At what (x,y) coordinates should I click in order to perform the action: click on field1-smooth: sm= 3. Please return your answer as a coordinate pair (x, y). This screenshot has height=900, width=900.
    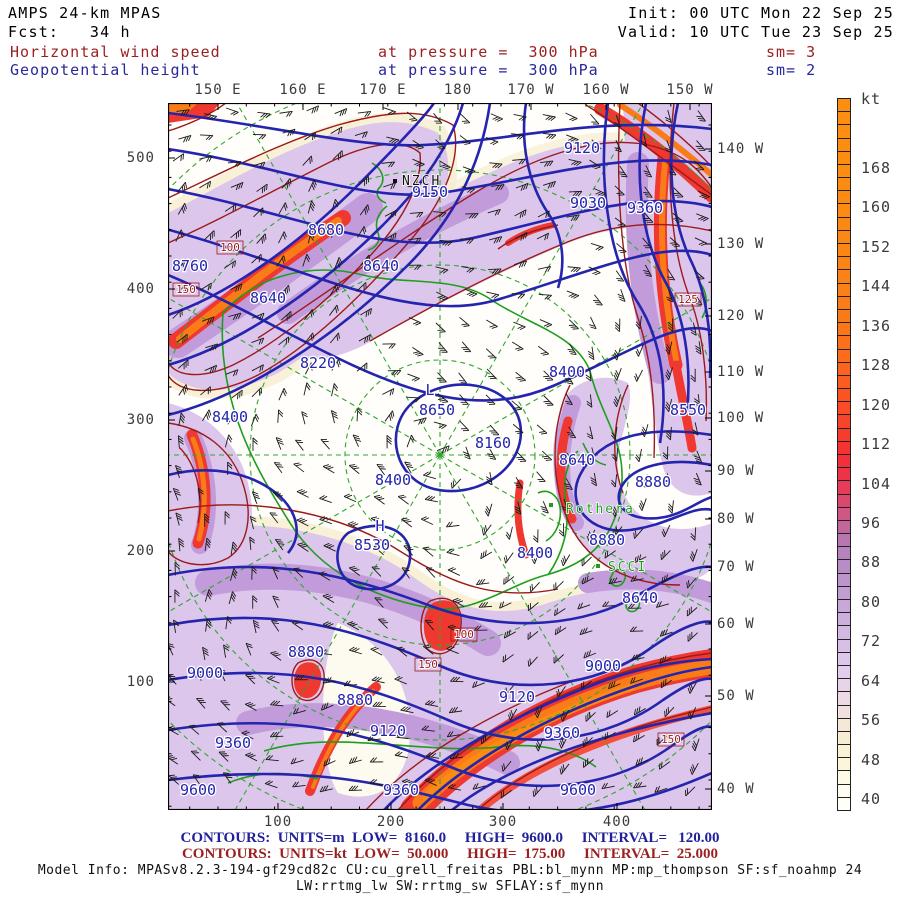
    Looking at the image, I should click on (791, 52).